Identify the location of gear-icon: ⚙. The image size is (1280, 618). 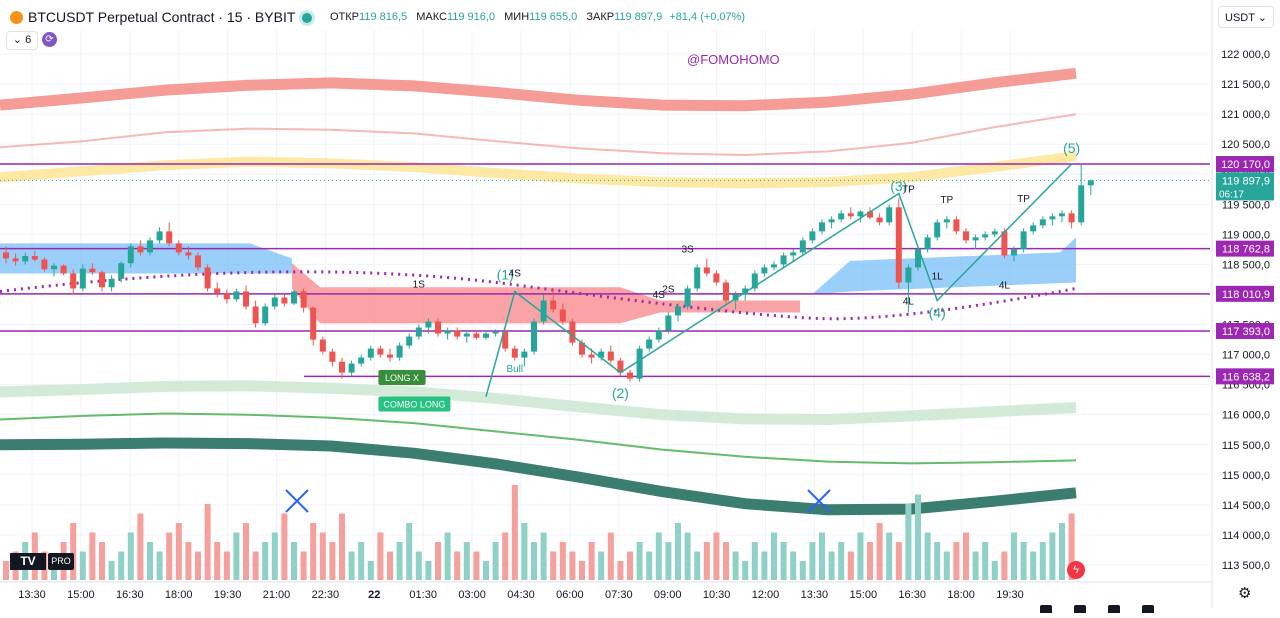
(1245, 593).